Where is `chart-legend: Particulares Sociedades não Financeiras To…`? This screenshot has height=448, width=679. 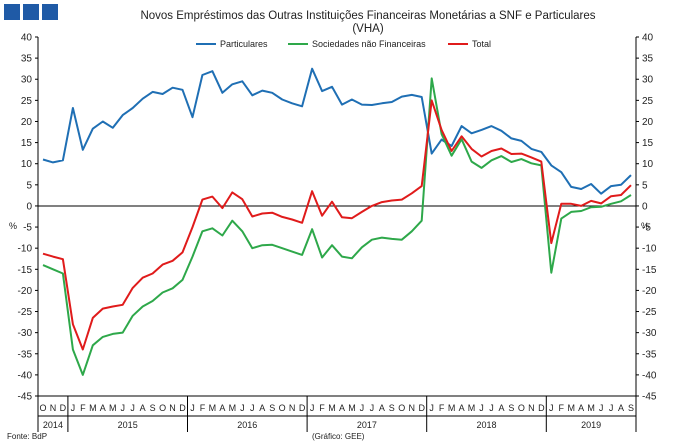 chart-legend: Particulares Sociedades não Financeiras To… is located at coordinates (343, 44).